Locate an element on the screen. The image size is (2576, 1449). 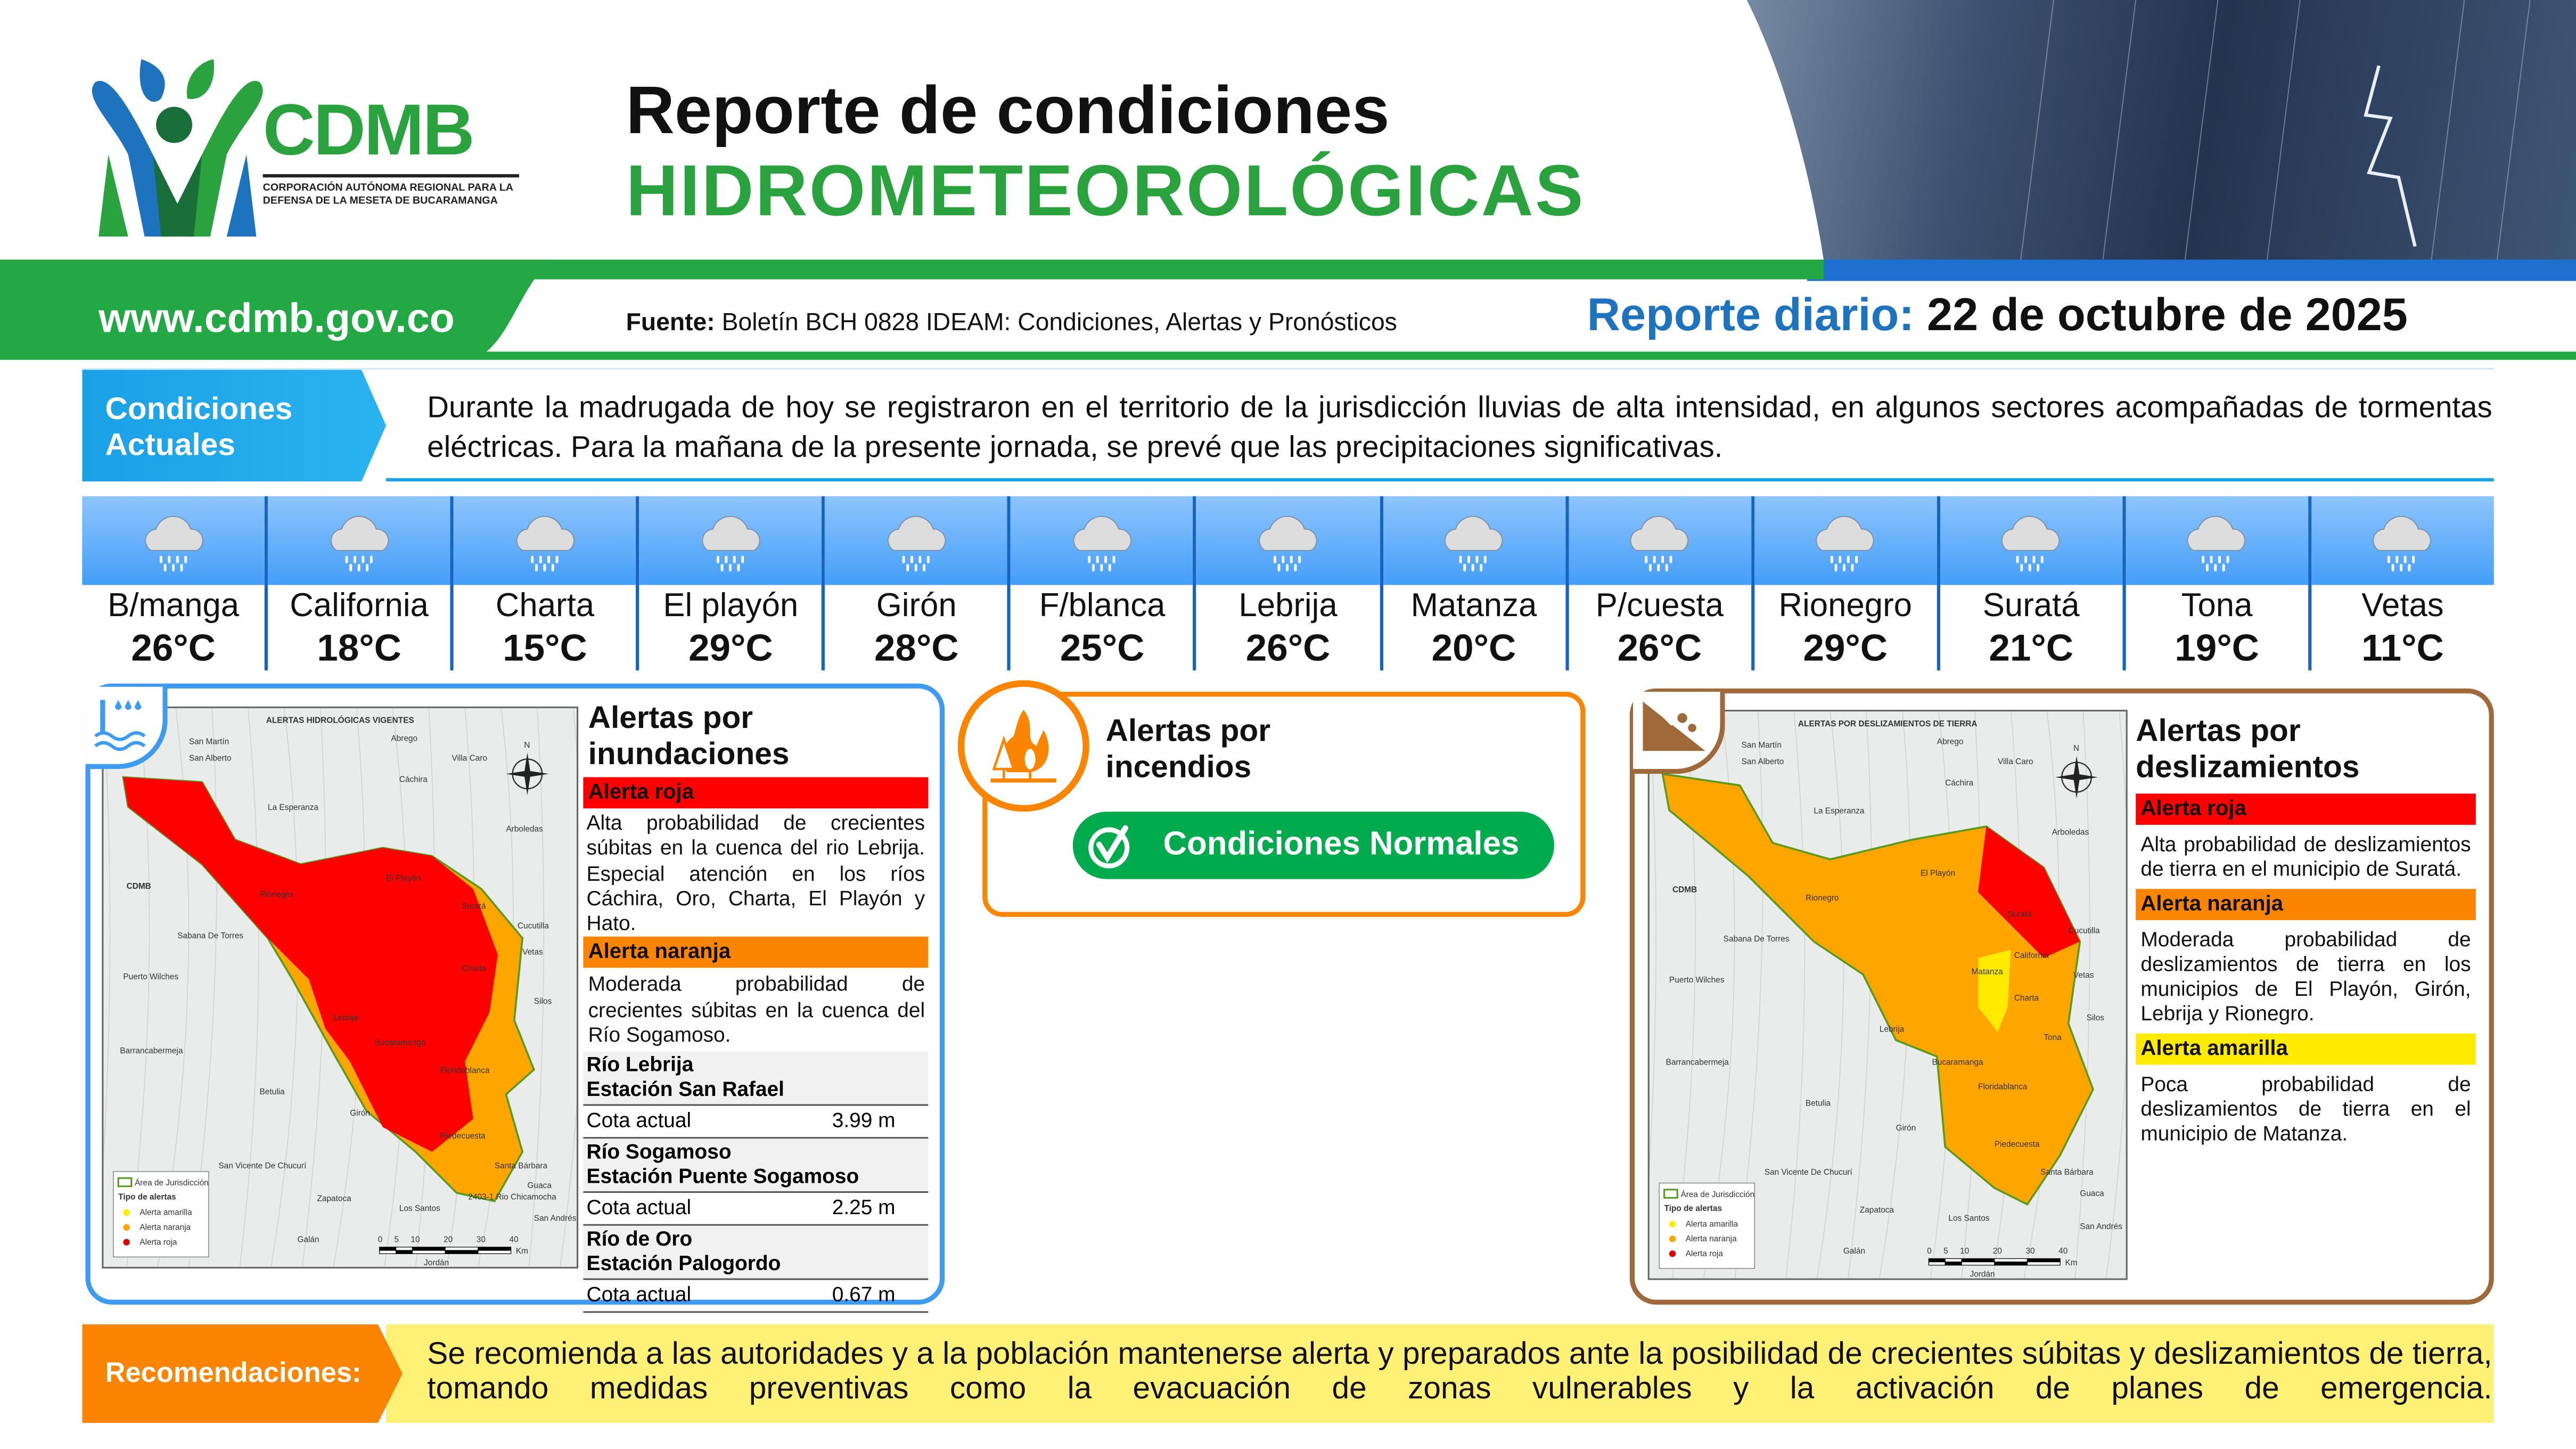
source-label: Fuente: is located at coordinates (670, 323).